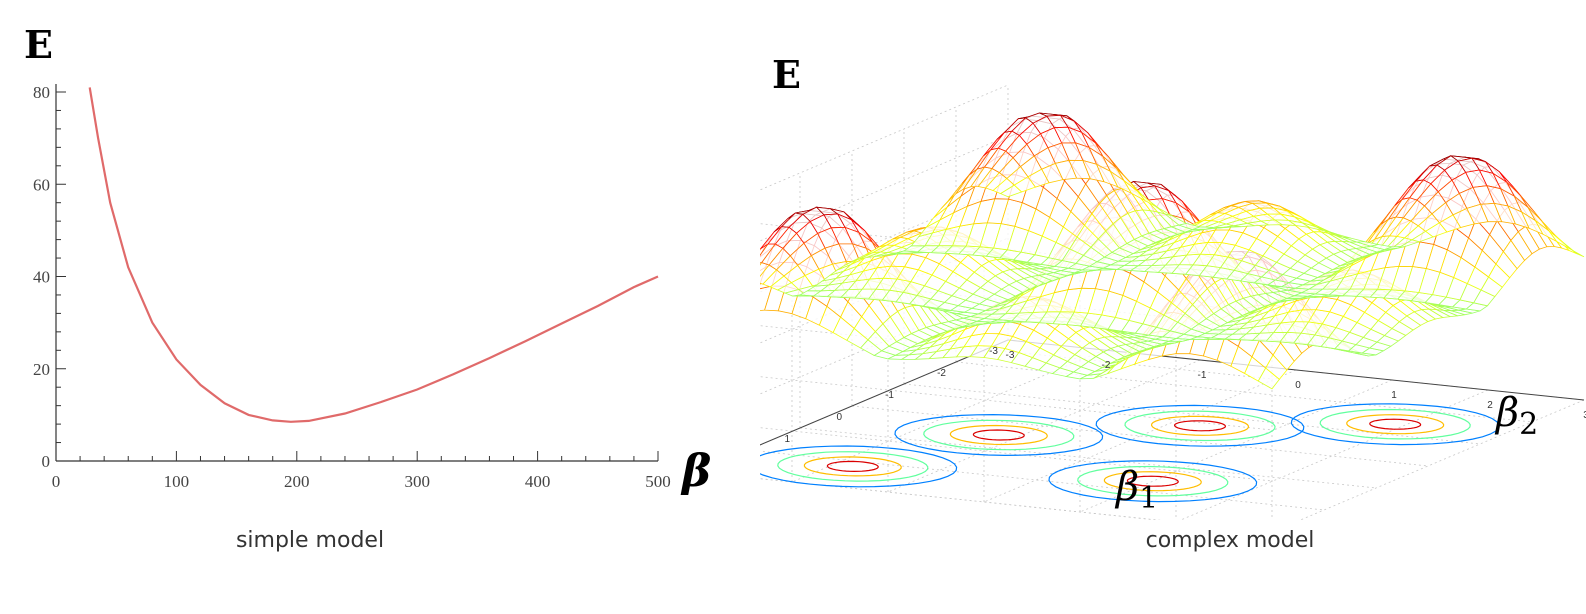 The image size is (1586, 614). Describe the element at coordinates (310, 540) in the screenshot. I see `simple-model-caption: simple model` at that location.